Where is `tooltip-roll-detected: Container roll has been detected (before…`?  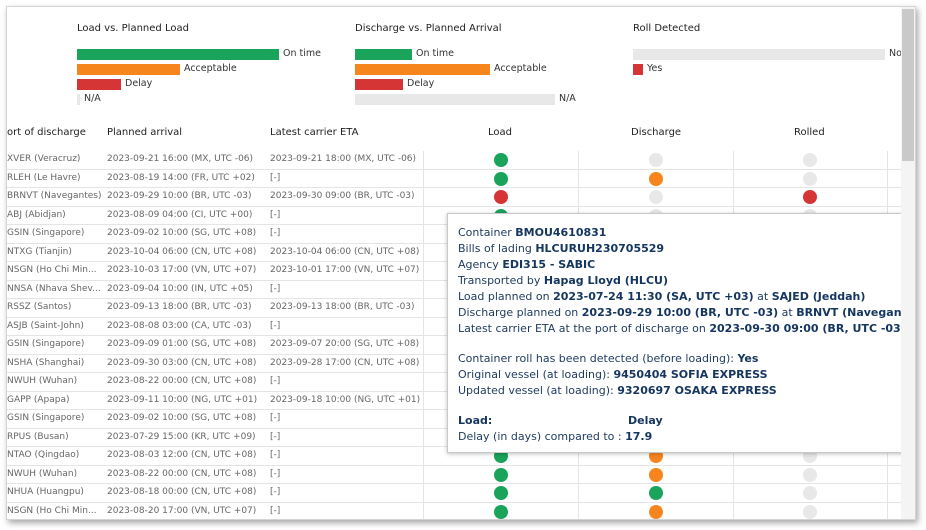
tooltip-roll-detected: Container roll has been detected (before… is located at coordinates (608, 358).